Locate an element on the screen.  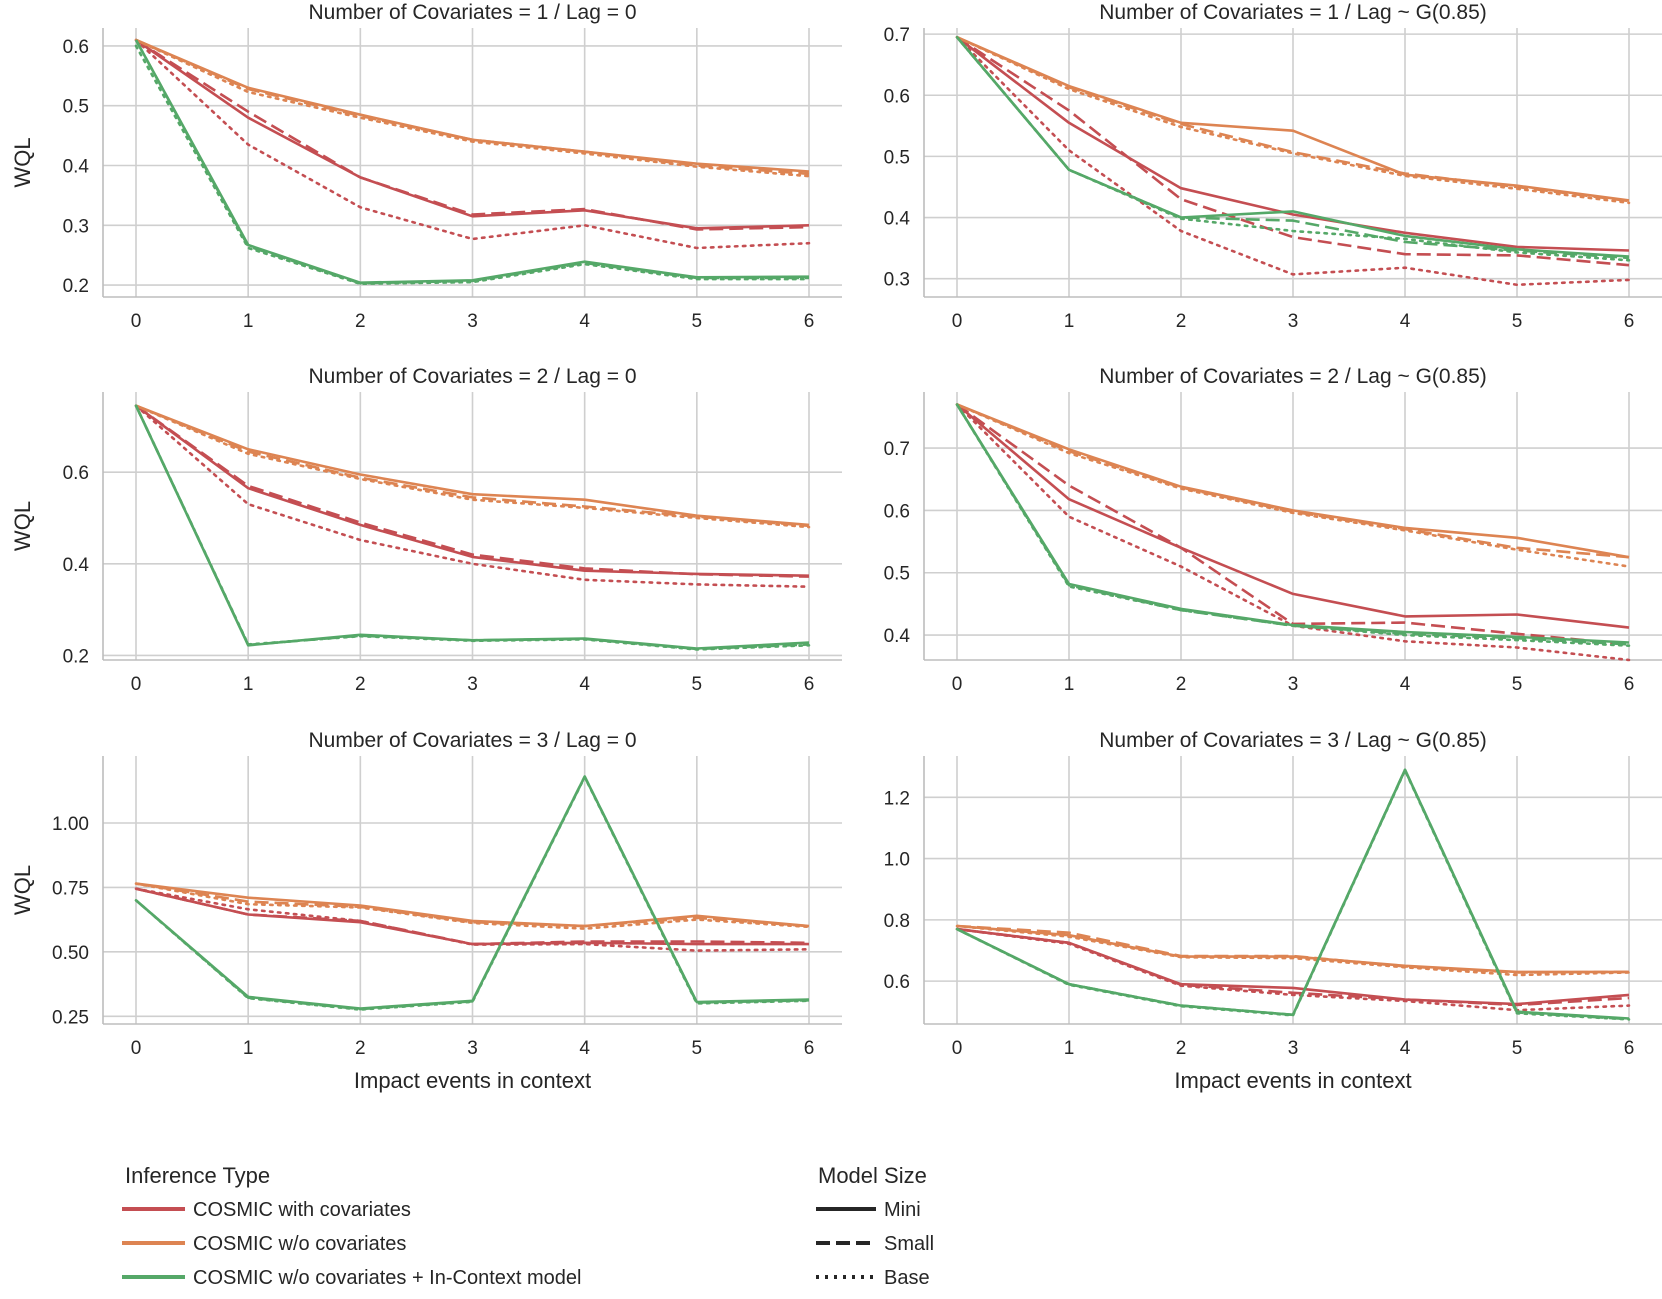
y-tick-label: 1.00 is located at coordinates (70, 824).